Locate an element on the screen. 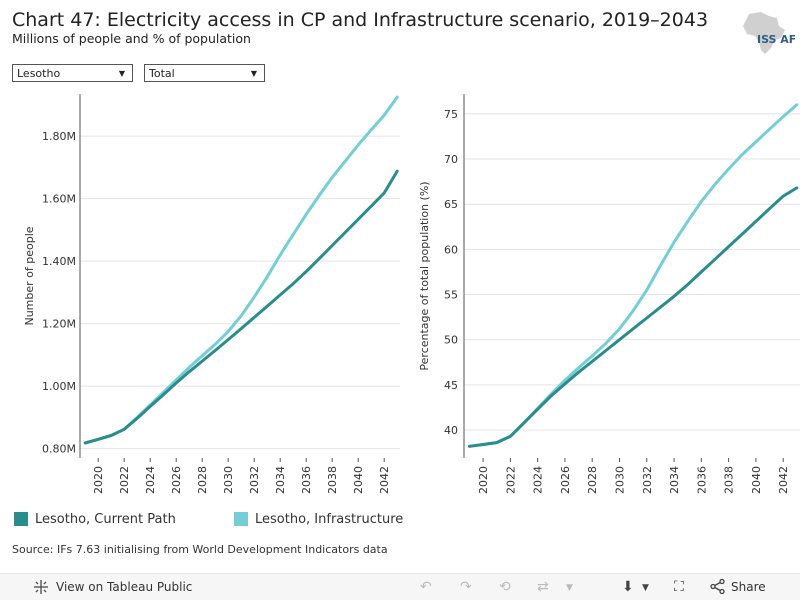 The height and width of the screenshot is (600, 800). legend-item-current-path: Lesotho, Current Path is located at coordinates (95, 519).